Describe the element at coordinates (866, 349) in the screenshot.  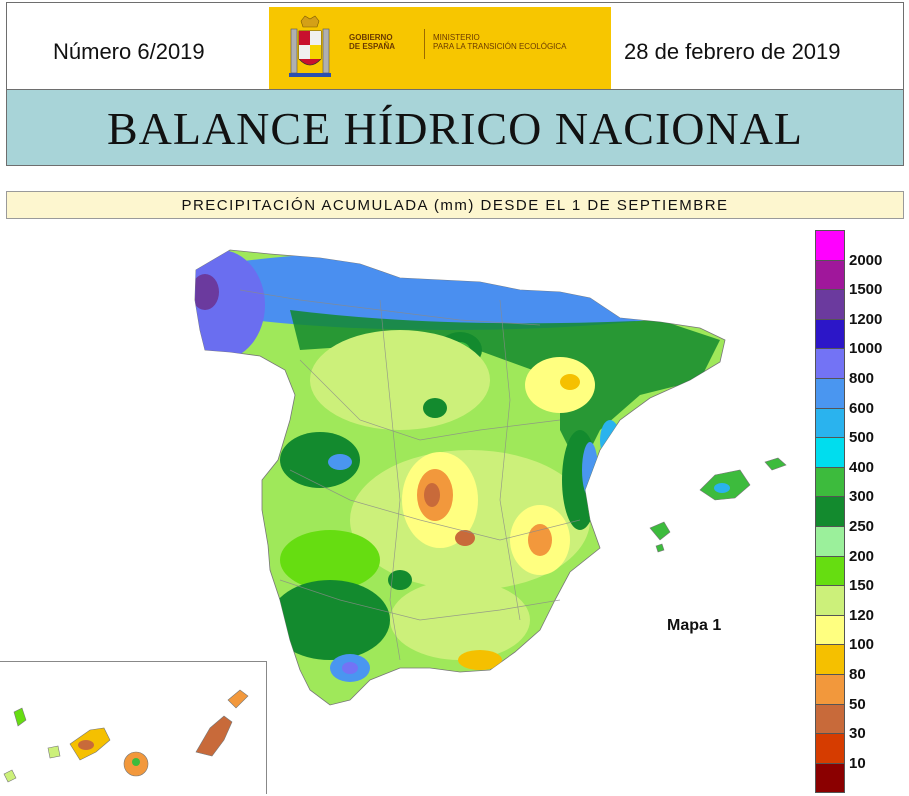
I see `legend-label: 1000` at that location.